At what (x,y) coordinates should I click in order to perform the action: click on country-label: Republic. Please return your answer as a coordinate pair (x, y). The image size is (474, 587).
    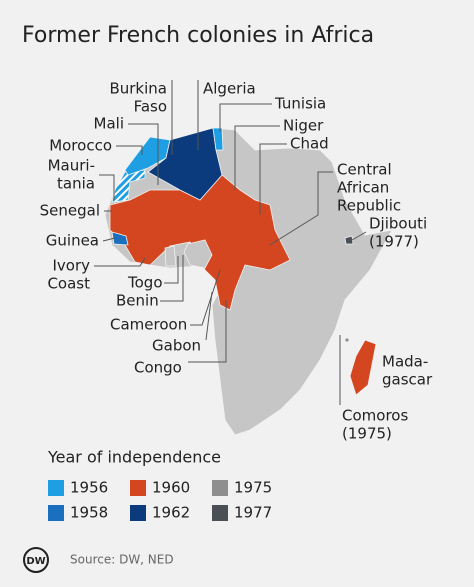
    Looking at the image, I should click on (369, 206).